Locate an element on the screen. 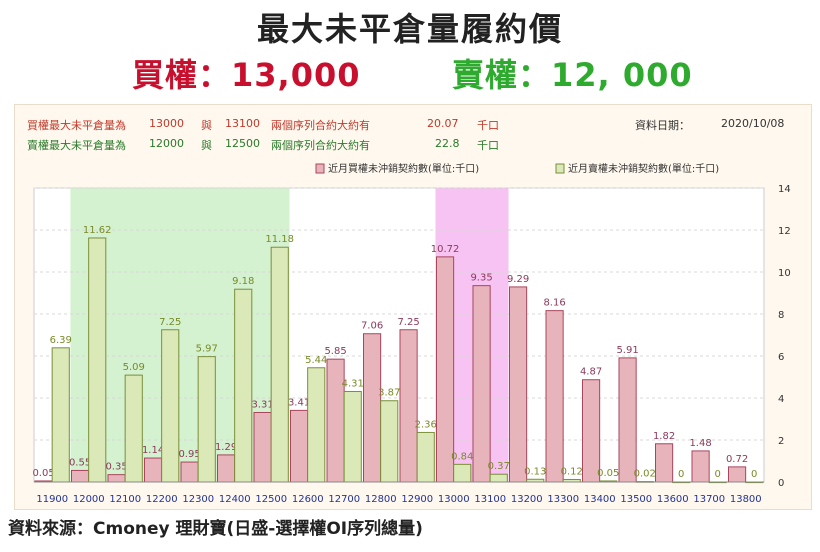  call-data-label: 3.41 is located at coordinates (299, 402).